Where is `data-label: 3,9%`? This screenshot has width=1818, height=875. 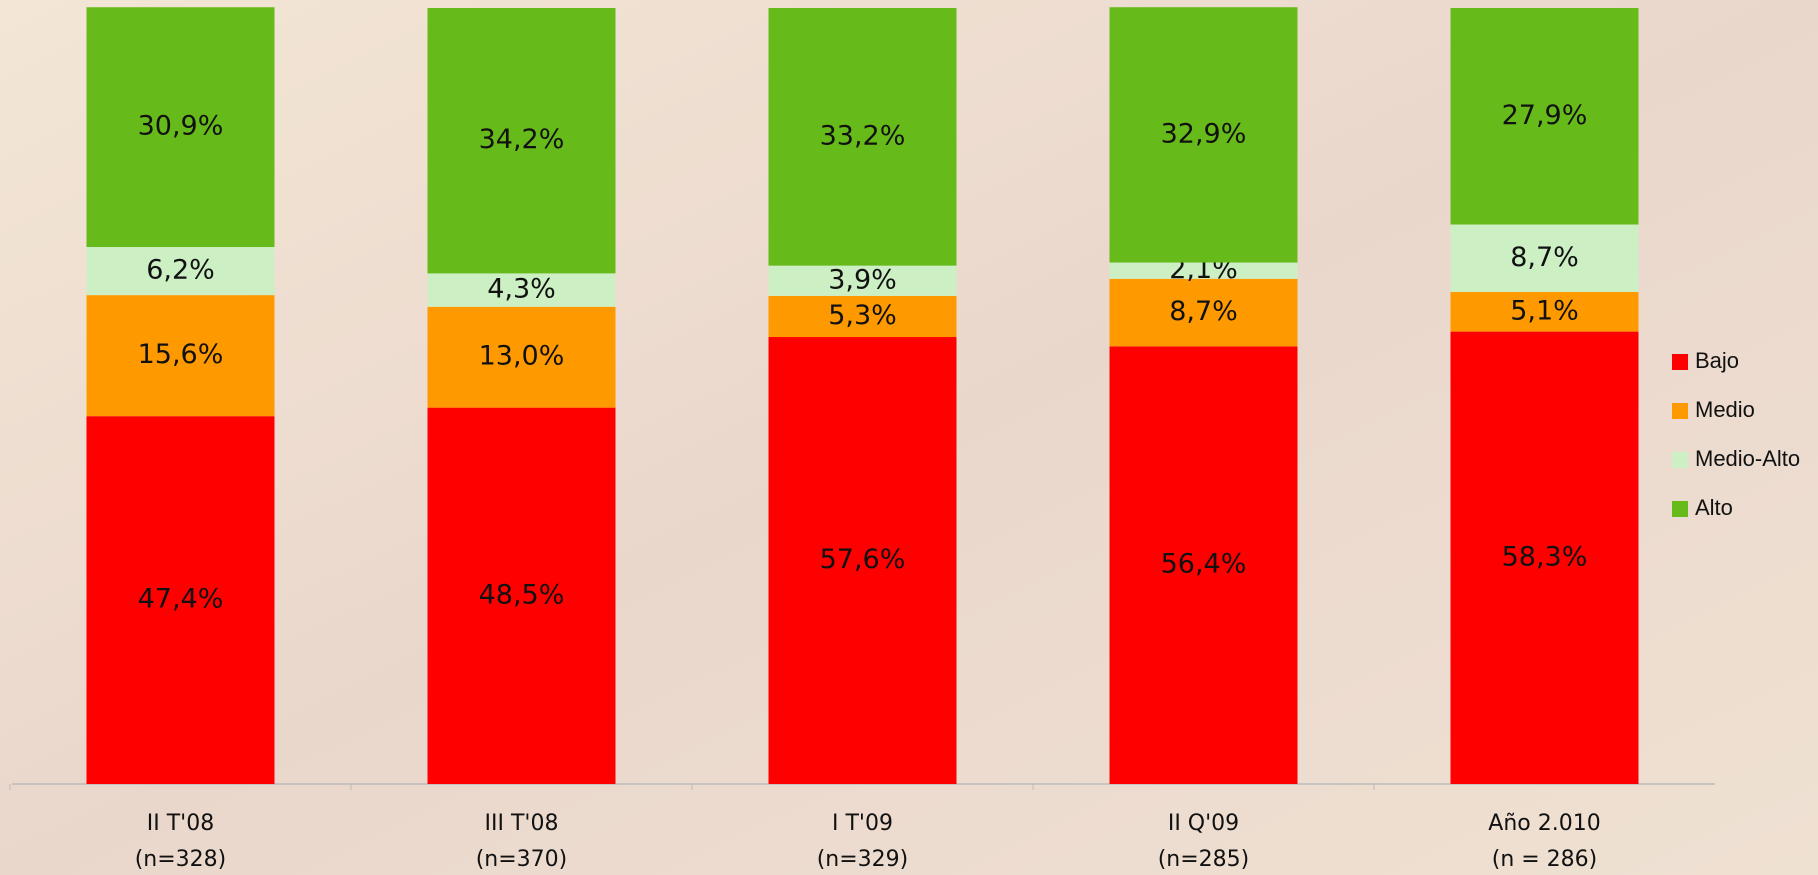
data-label: 3,9% is located at coordinates (862, 279).